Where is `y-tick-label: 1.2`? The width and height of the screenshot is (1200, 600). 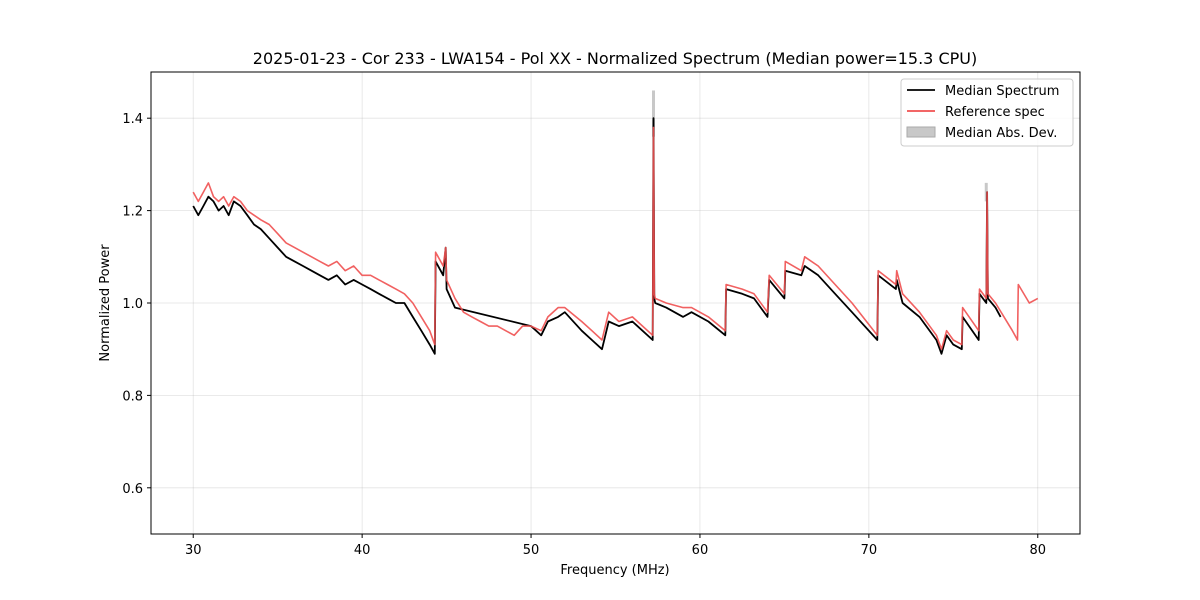
y-tick-label: 1.2 is located at coordinates (132, 212).